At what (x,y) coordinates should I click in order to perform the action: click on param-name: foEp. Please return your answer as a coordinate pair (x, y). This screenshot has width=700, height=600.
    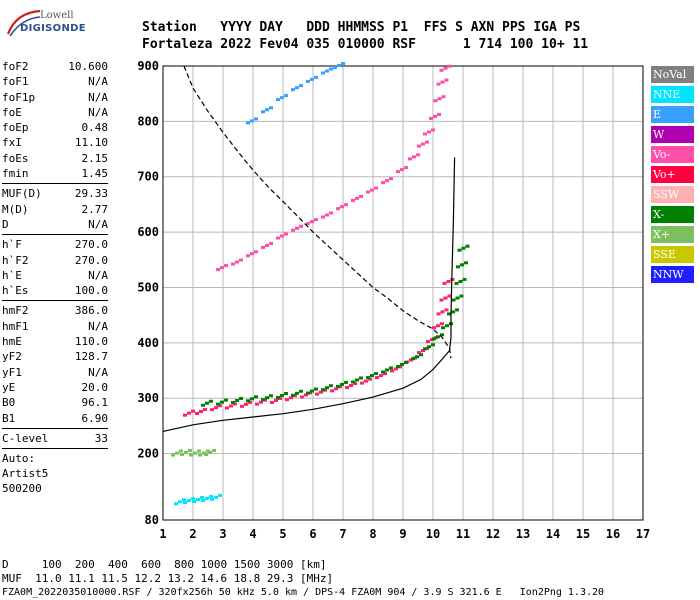
    Looking at the image, I should click on (15, 128).